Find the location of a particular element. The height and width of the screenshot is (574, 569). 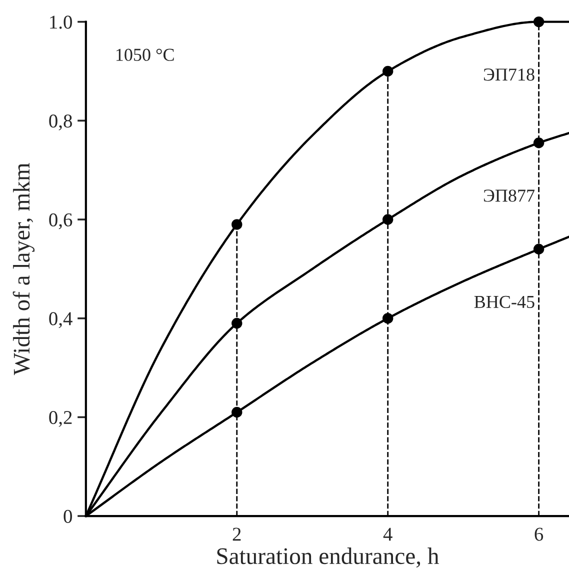

y-tick-label: 0,6 is located at coordinates (60, 221).